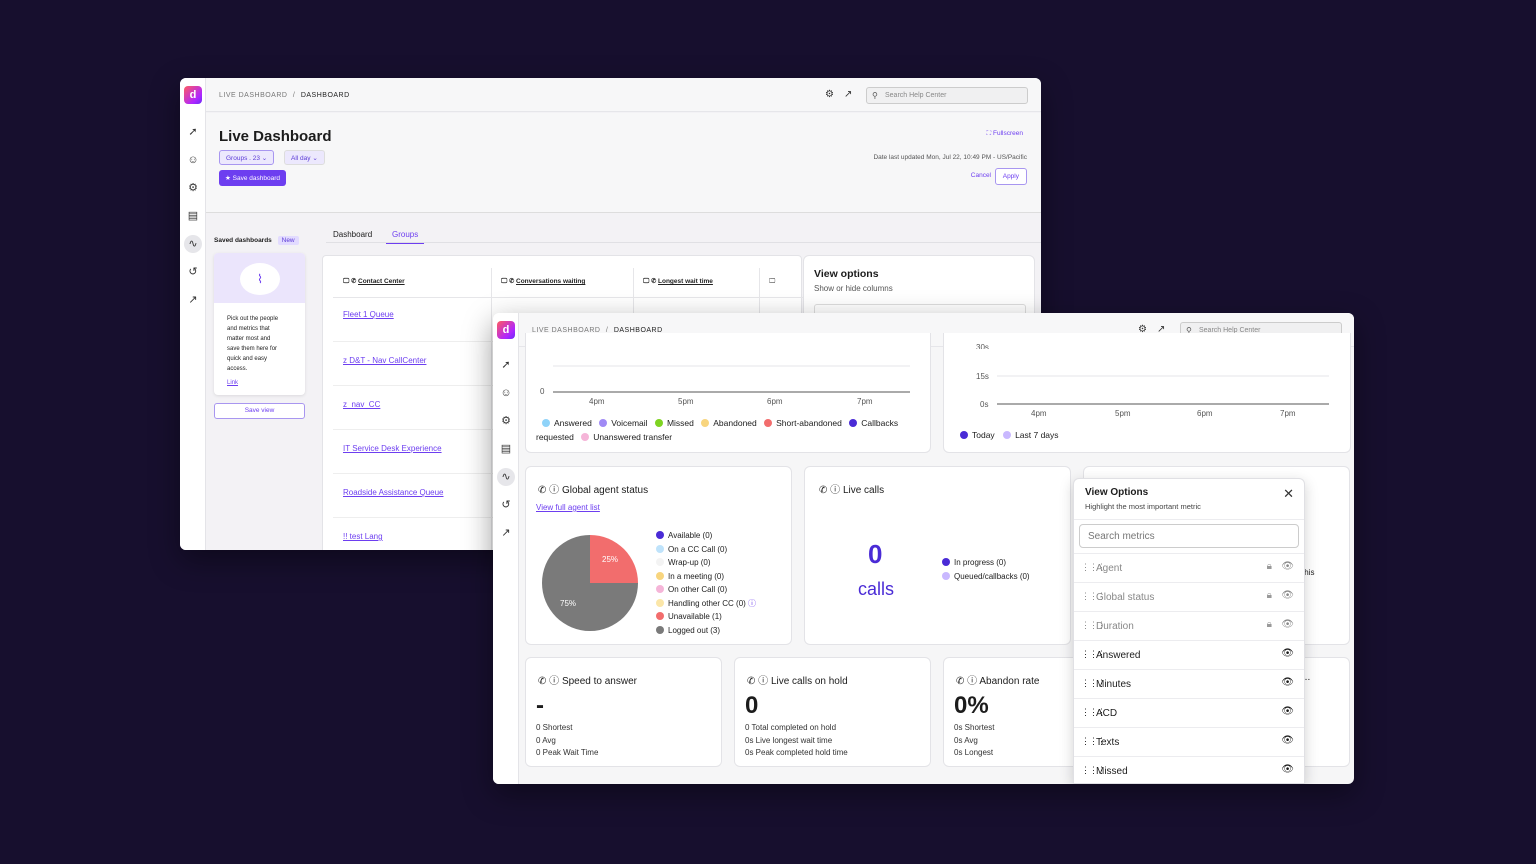 This screenshot has height=864, width=1536. Describe the element at coordinates (374, 281) in the screenshot. I see `column-contact-center: 🖵 ✆ Contact Center` at that location.